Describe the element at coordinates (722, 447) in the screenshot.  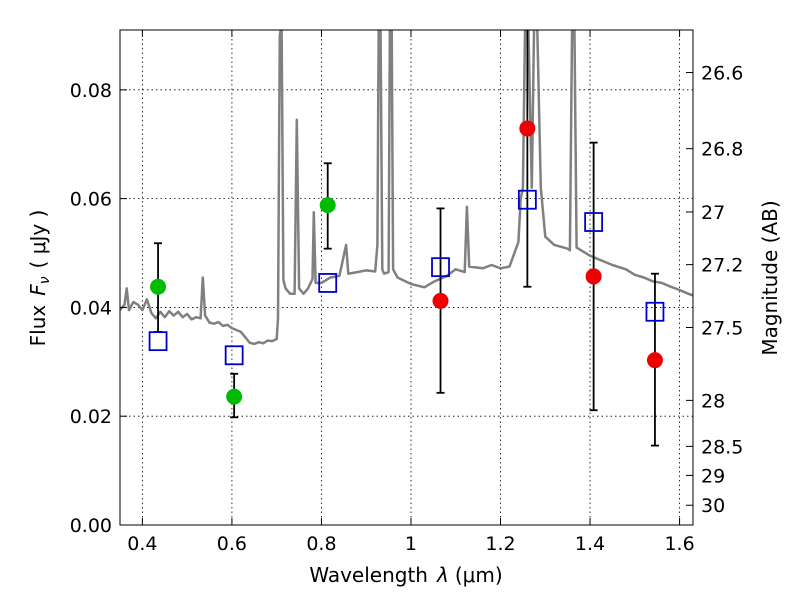
I see `mag-tick-label: 28.5` at that location.